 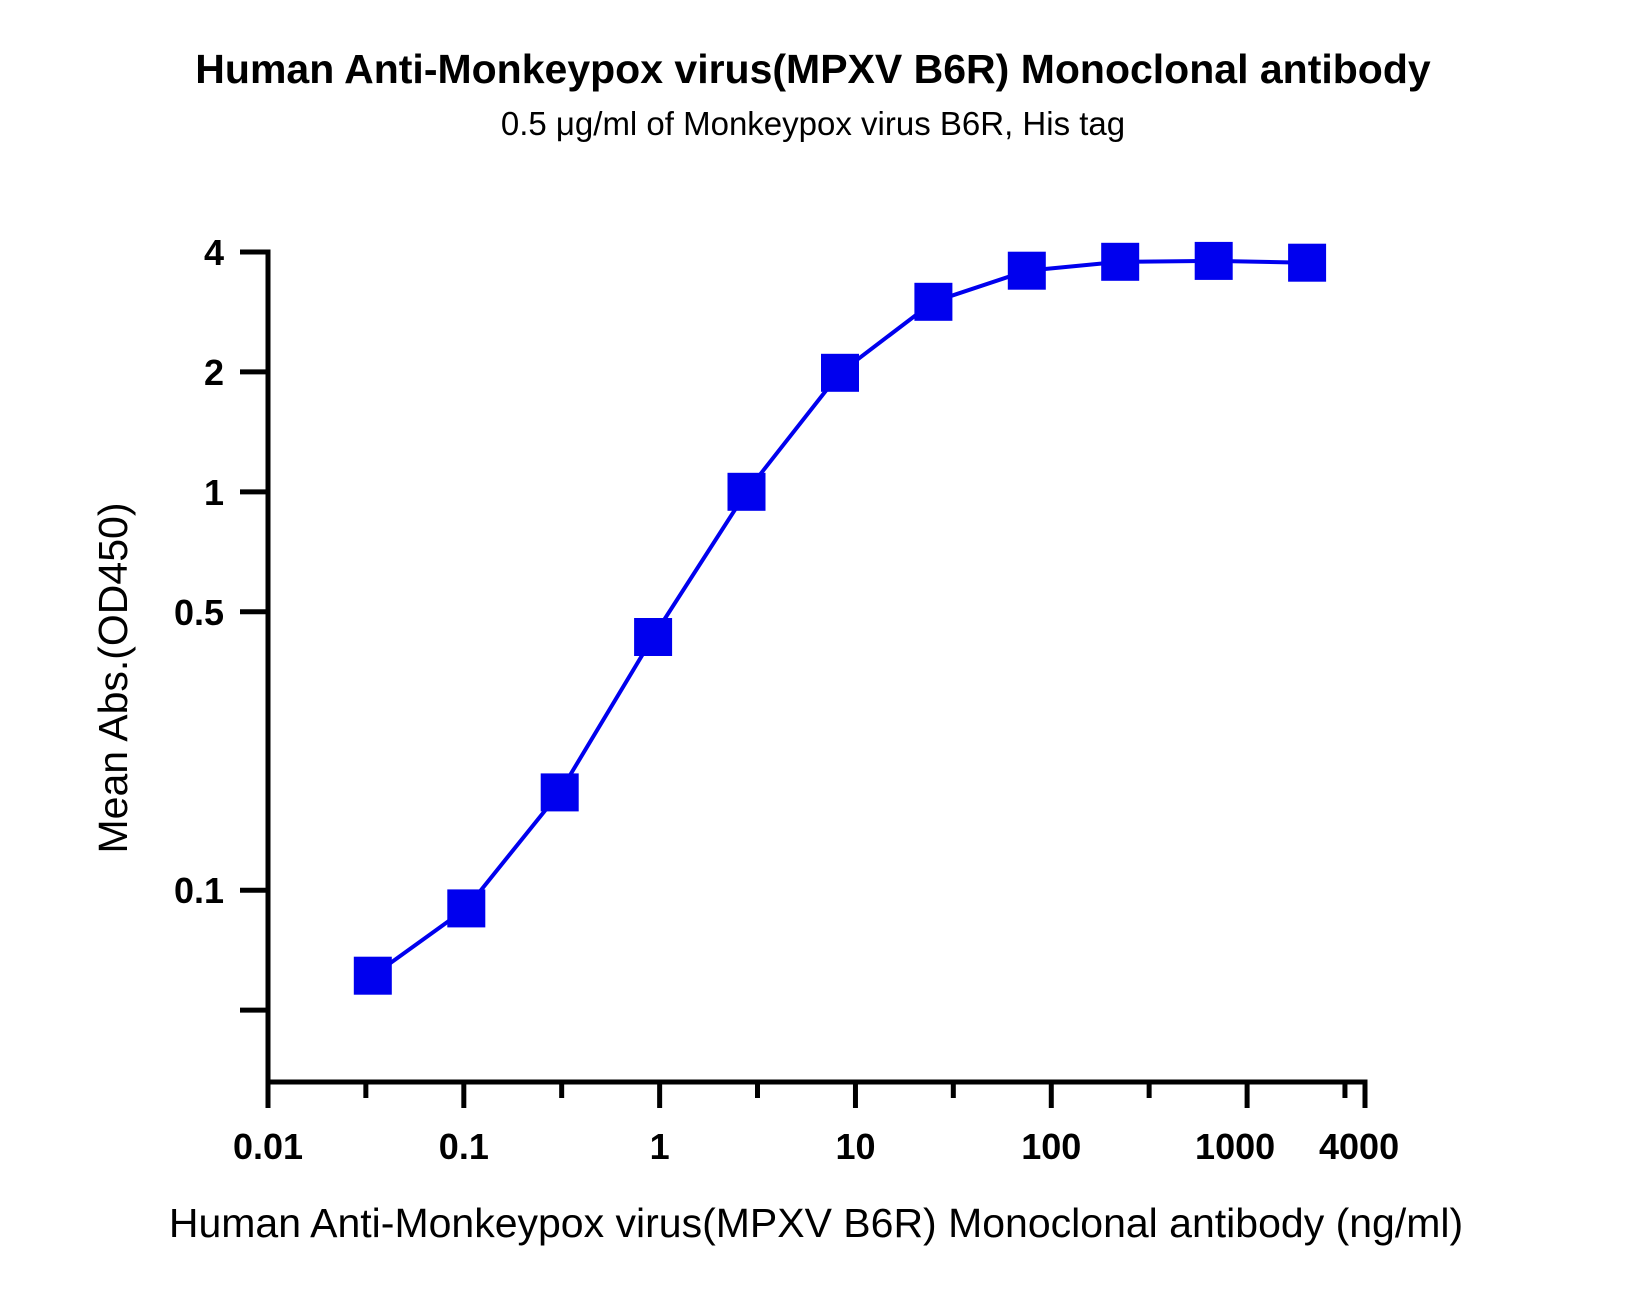 I want to click on y-tick-label: 4, so click(x=214, y=252).